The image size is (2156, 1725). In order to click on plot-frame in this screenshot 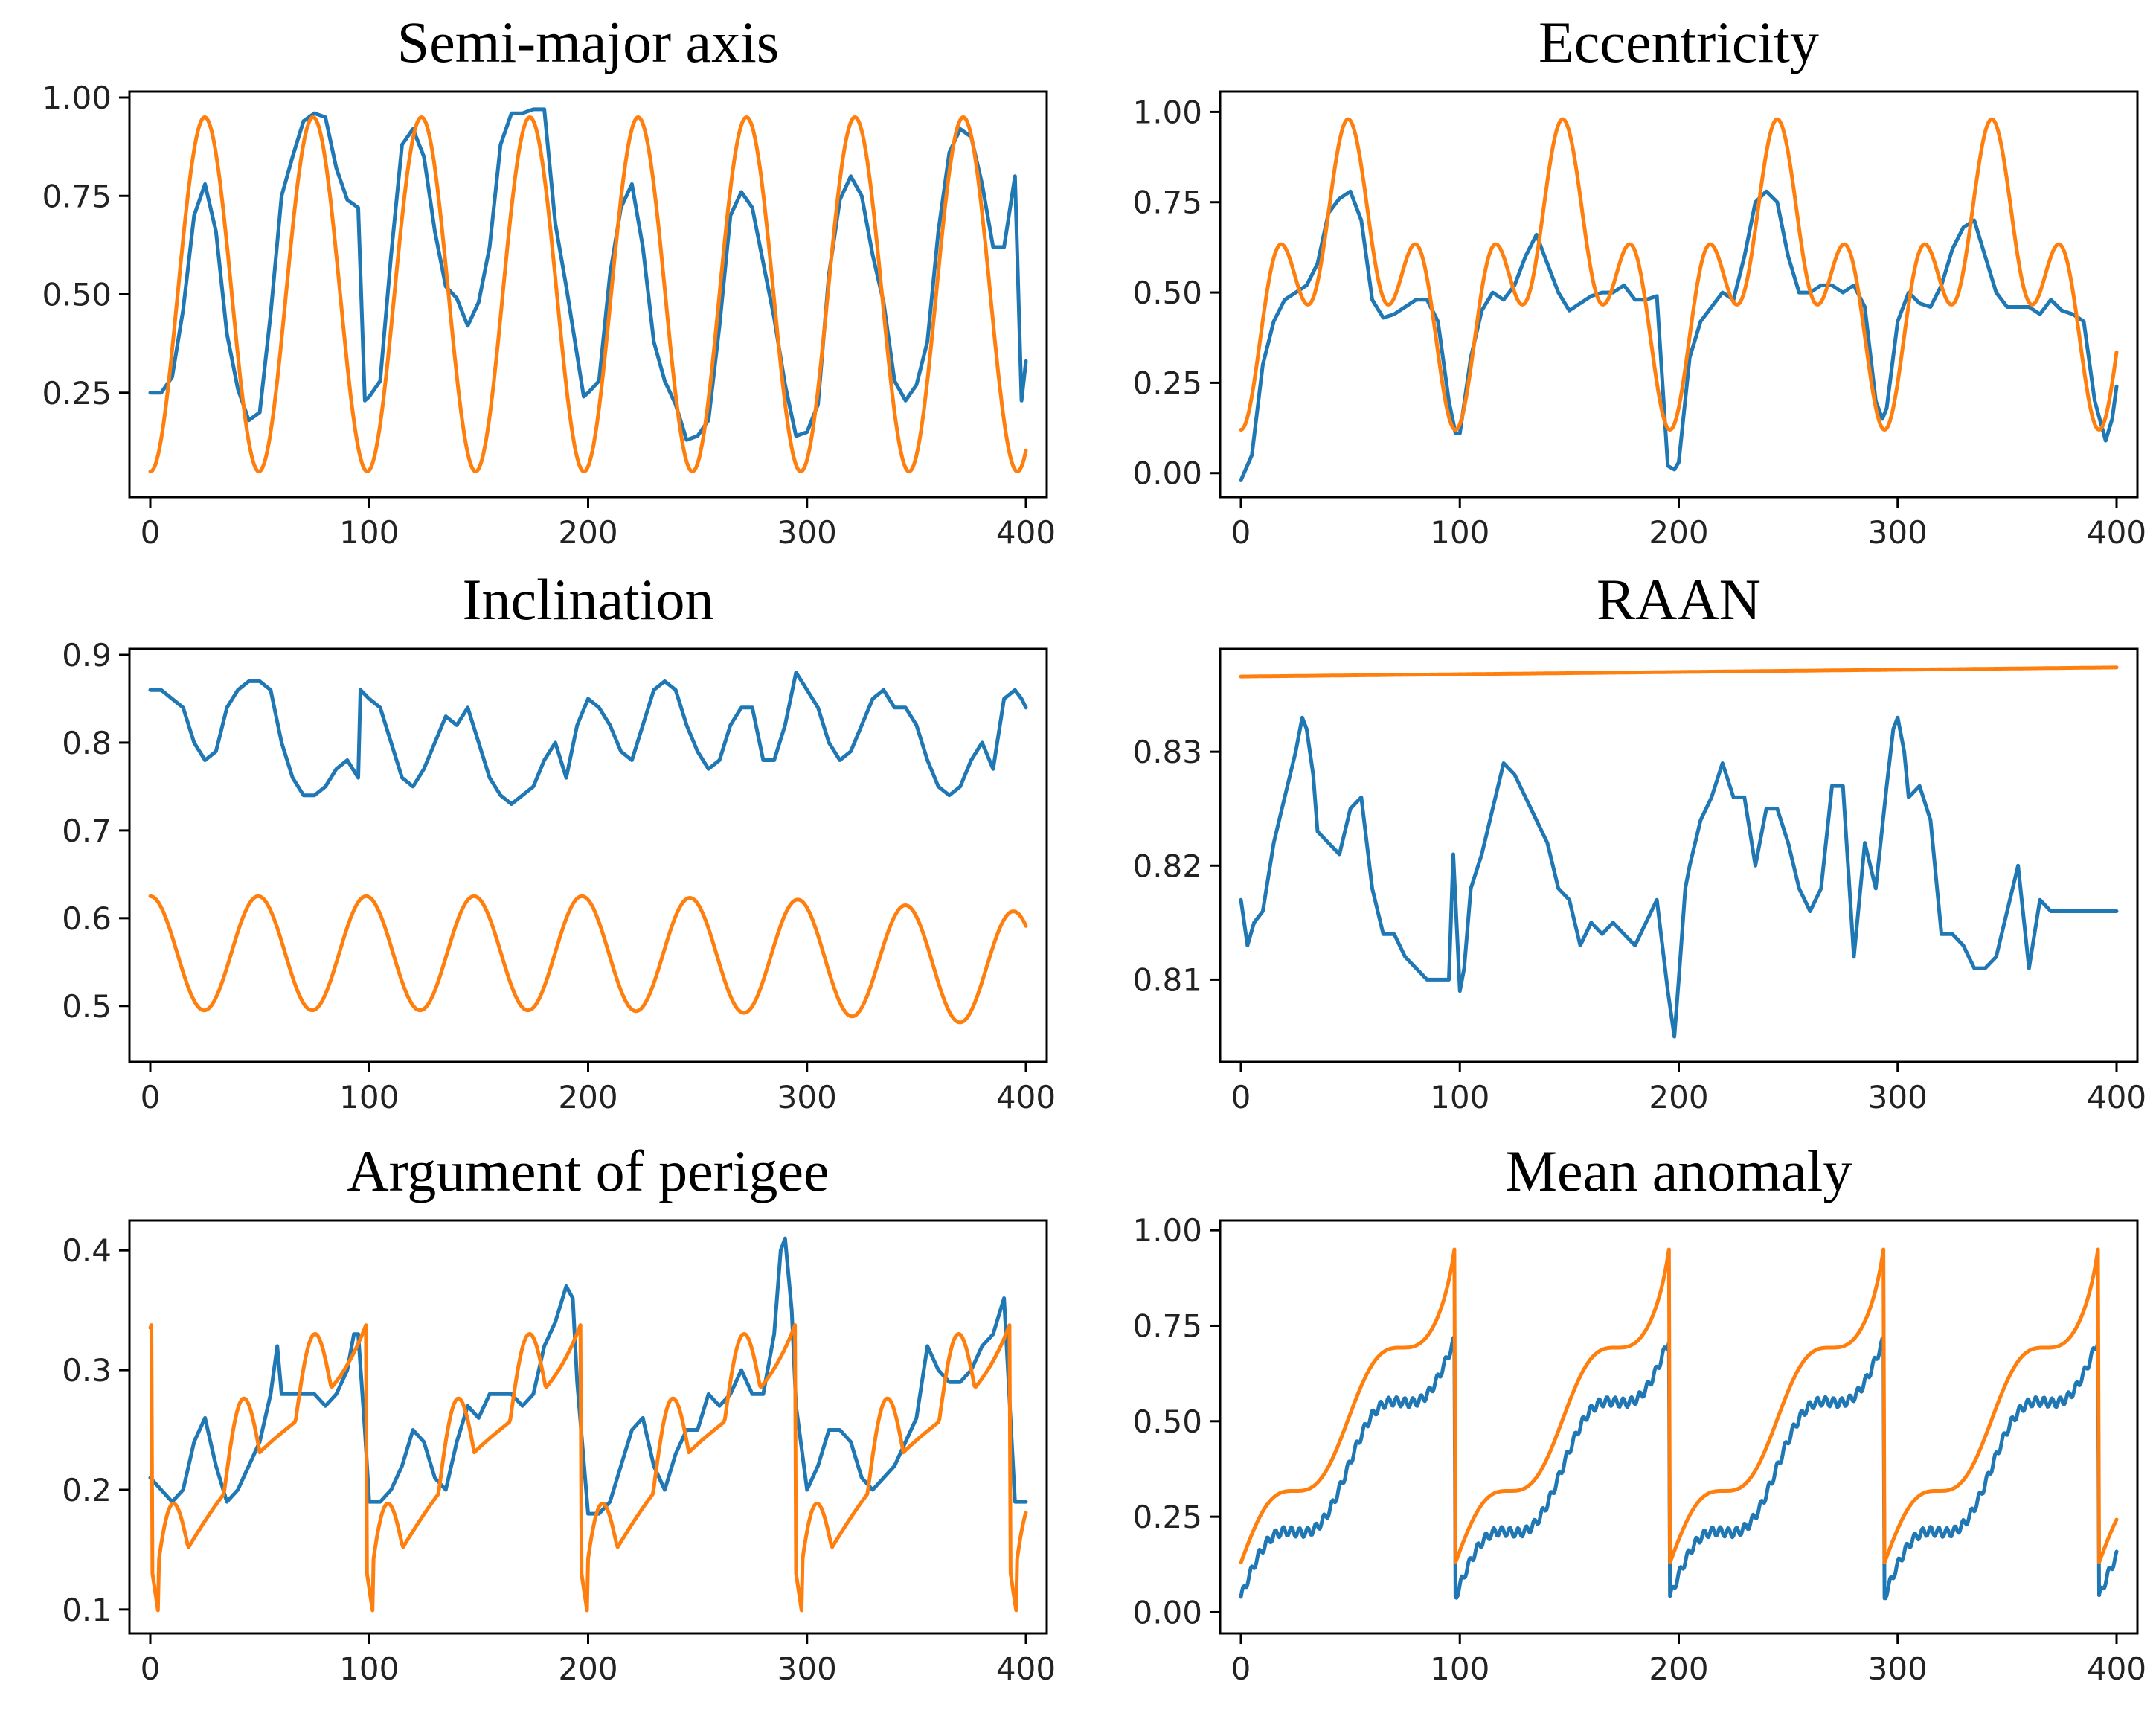, I will do `click(588, 294)`.